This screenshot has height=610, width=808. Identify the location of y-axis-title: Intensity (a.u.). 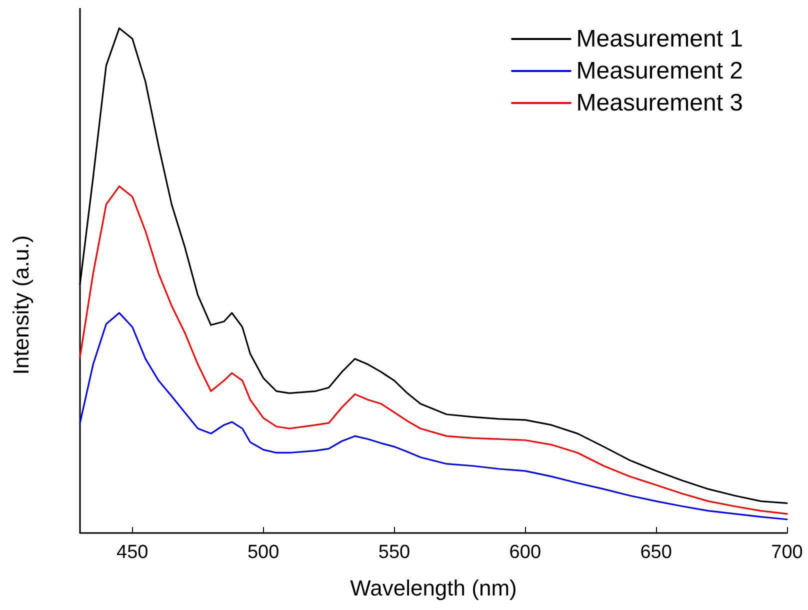
(21, 305).